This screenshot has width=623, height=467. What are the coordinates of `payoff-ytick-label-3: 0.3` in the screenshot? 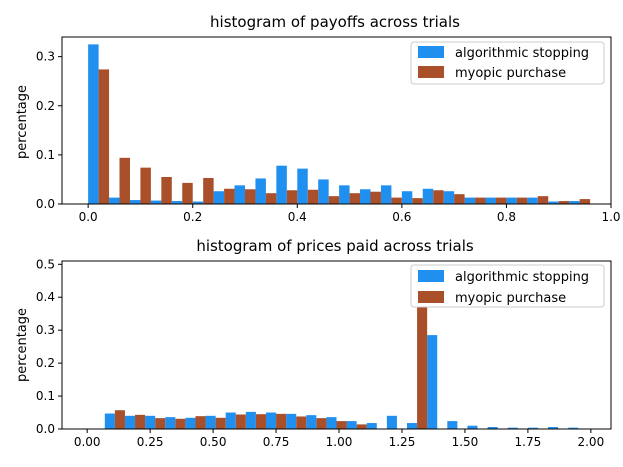 It's located at (45, 57).